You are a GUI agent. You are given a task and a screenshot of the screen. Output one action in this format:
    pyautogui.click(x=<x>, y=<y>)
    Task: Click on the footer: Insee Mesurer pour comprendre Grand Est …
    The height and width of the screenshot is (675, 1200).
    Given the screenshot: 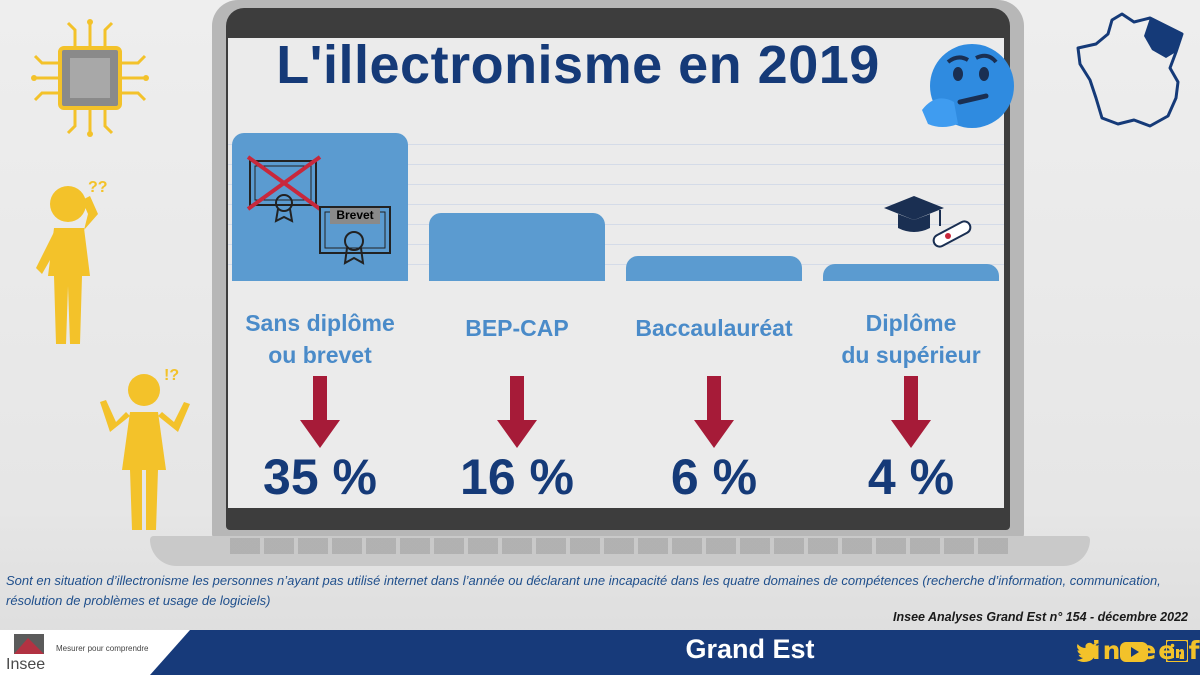 What is the action you would take?
    pyautogui.click(x=600, y=652)
    